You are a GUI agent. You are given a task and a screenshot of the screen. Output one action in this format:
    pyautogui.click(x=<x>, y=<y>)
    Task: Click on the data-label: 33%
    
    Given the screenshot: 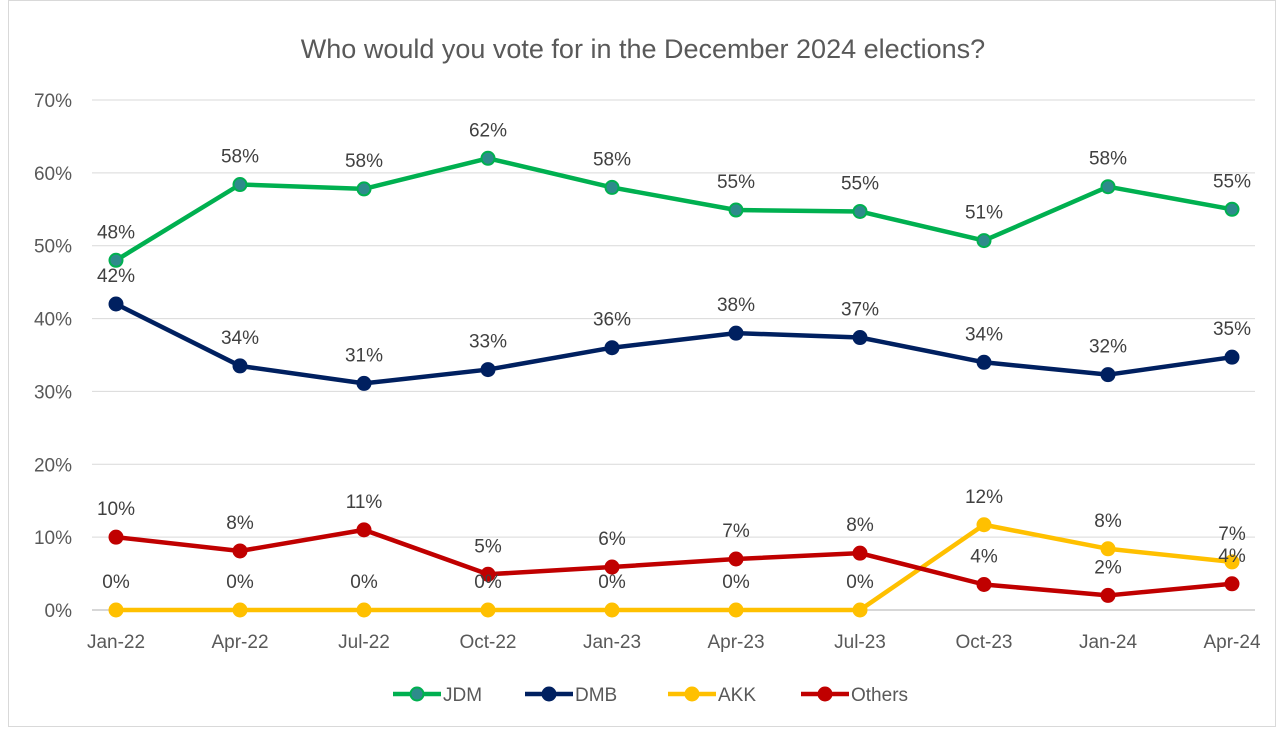 What is the action you would take?
    pyautogui.click(x=488, y=342)
    